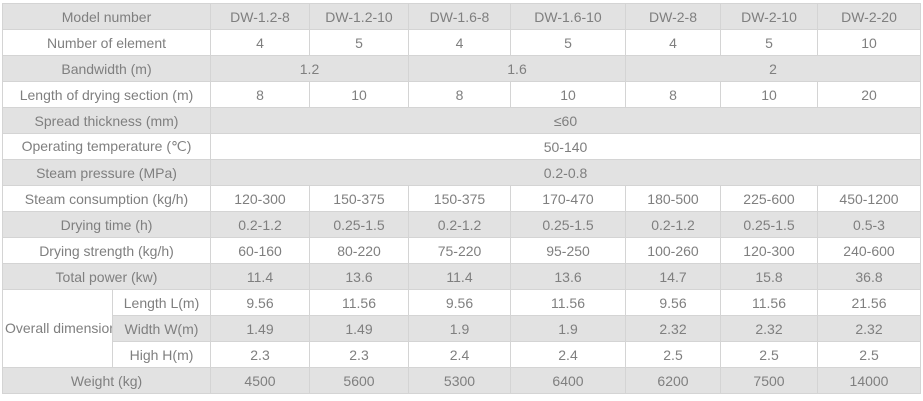 The image size is (923, 401). What do you see at coordinates (309, 68) in the screenshot?
I see `merged-value-cell: 1.2` at bounding box center [309, 68].